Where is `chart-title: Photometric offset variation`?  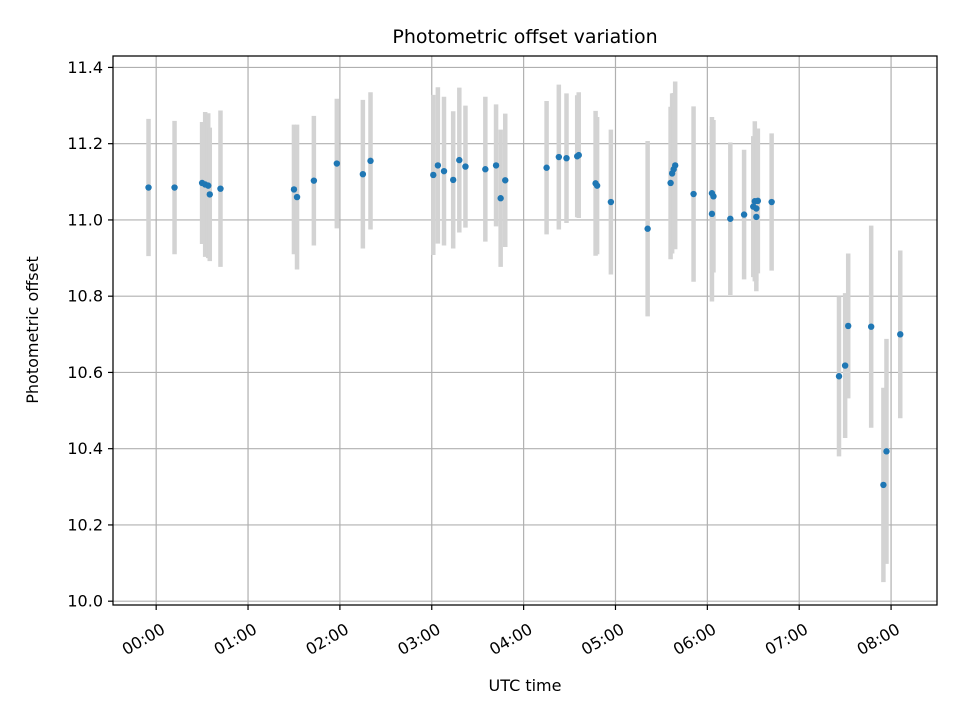
chart-title: Photometric offset variation is located at coordinates (524, 37).